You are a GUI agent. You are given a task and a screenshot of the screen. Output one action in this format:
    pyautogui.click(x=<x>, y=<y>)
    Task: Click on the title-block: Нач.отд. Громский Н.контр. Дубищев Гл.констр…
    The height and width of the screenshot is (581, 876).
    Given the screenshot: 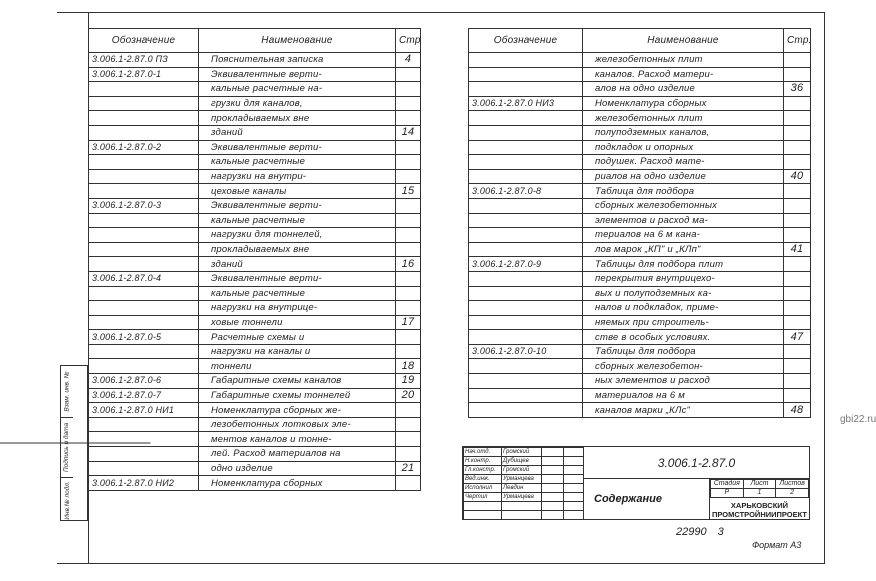 What is the action you would take?
    pyautogui.click(x=636, y=483)
    